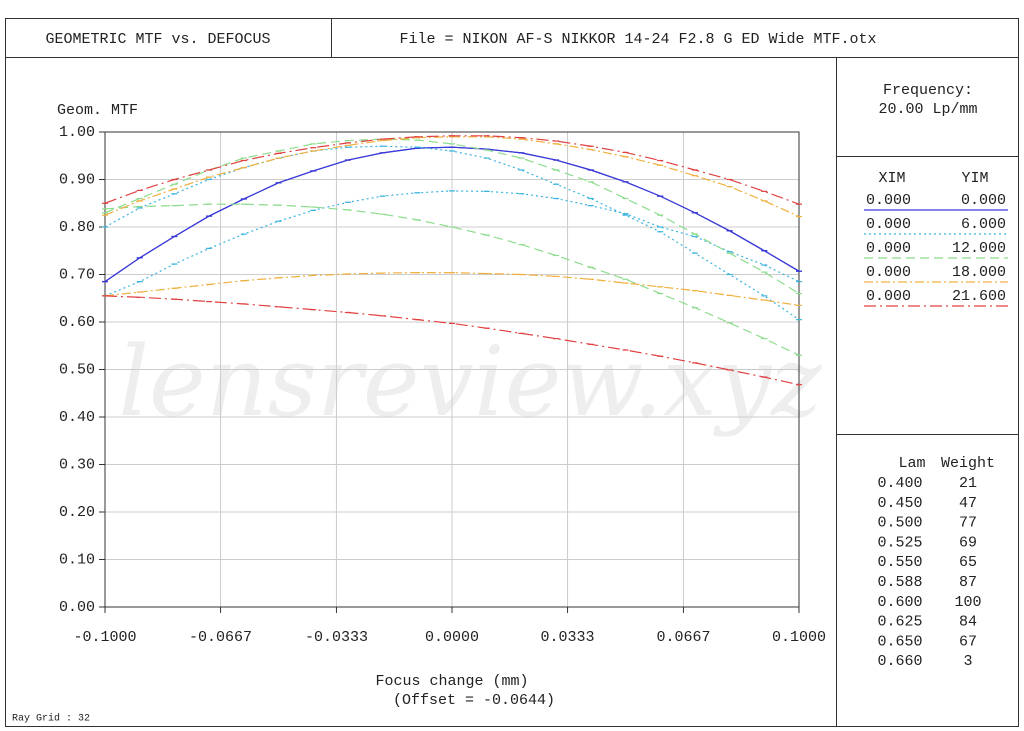  What do you see at coordinates (891, 178) in the screenshot?
I see `legend-header: XIM` at bounding box center [891, 178].